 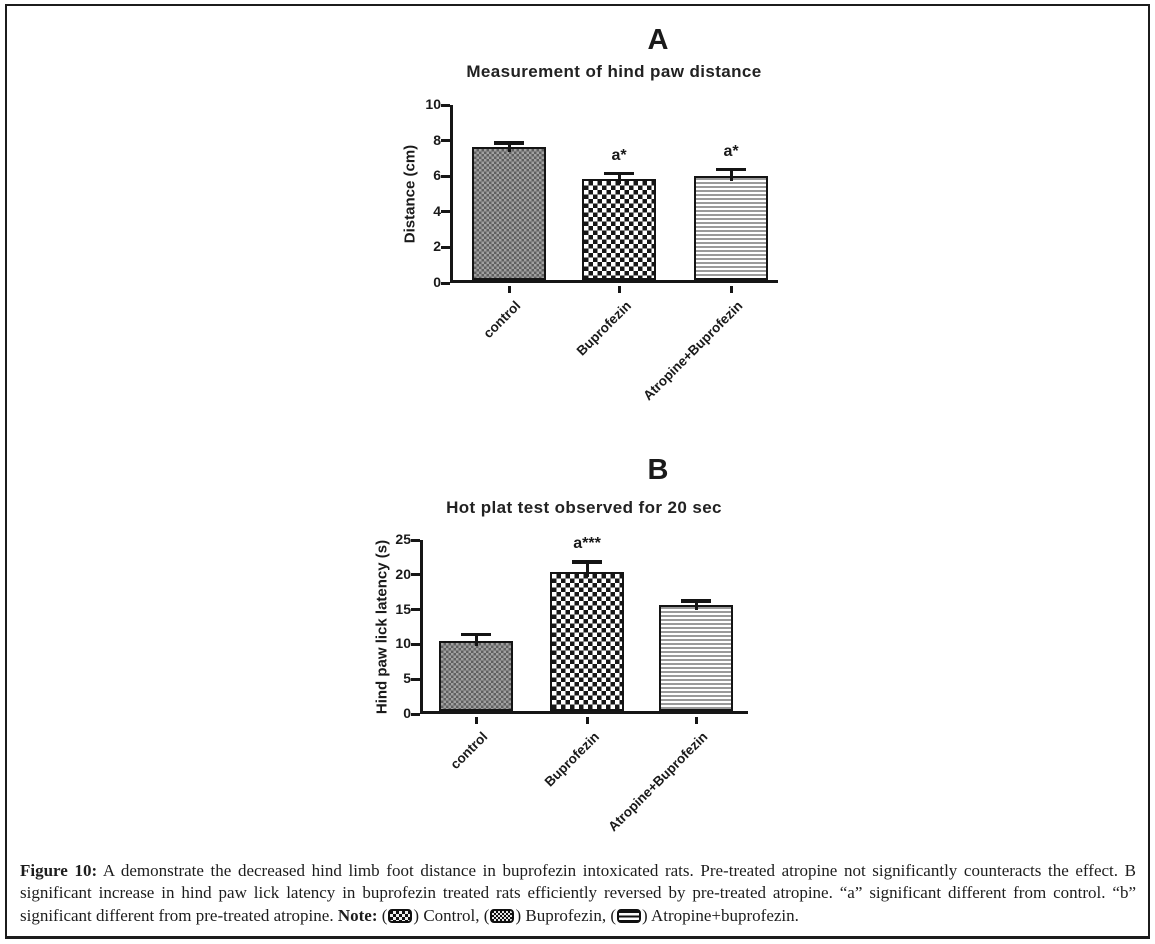 What do you see at coordinates (407, 678) in the screenshot?
I see `y-tick-label: 5` at bounding box center [407, 678].